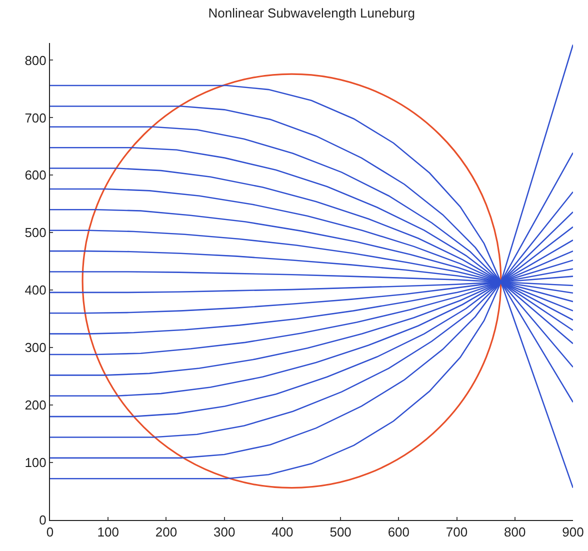 Image resolution: width=588 pixels, height=551 pixels. What do you see at coordinates (311, 12) in the screenshot?
I see `chart-title: Nonlinear Subwavelength Luneburg` at bounding box center [311, 12].